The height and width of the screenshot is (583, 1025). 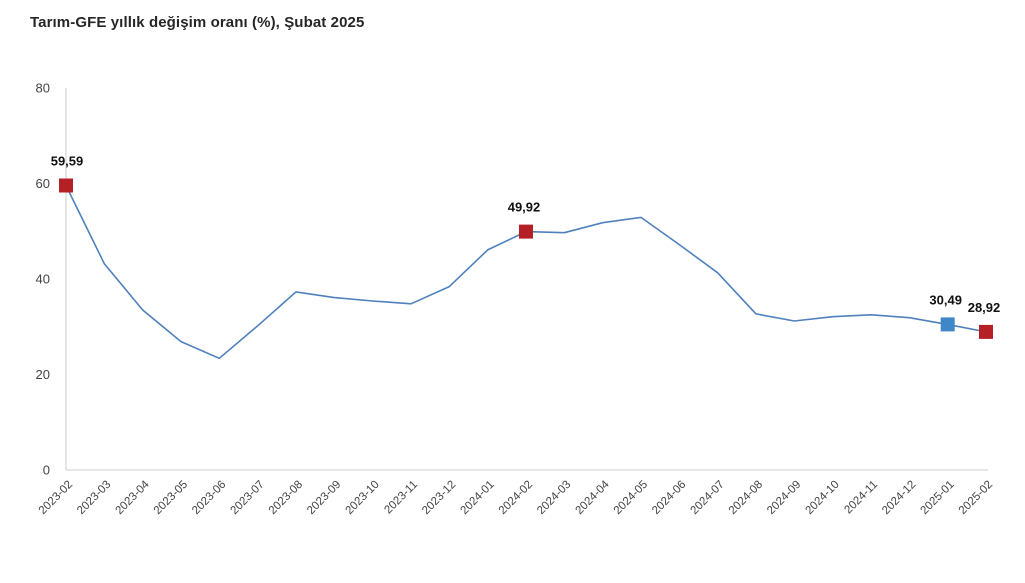 What do you see at coordinates (554, 498) in the screenshot?
I see `x-tick-label: 2024-03` at bounding box center [554, 498].